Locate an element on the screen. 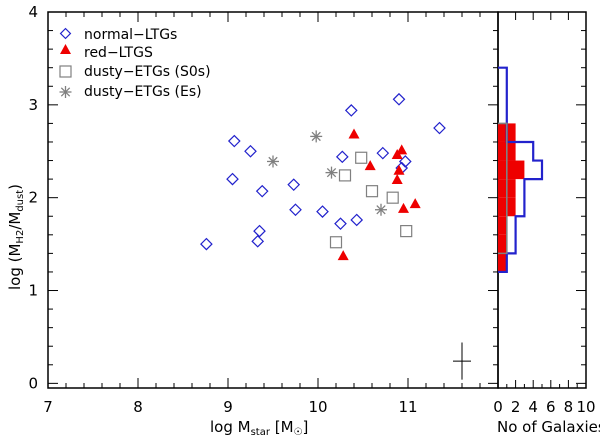  y-label-open: log (M is located at coordinates (15, 267).